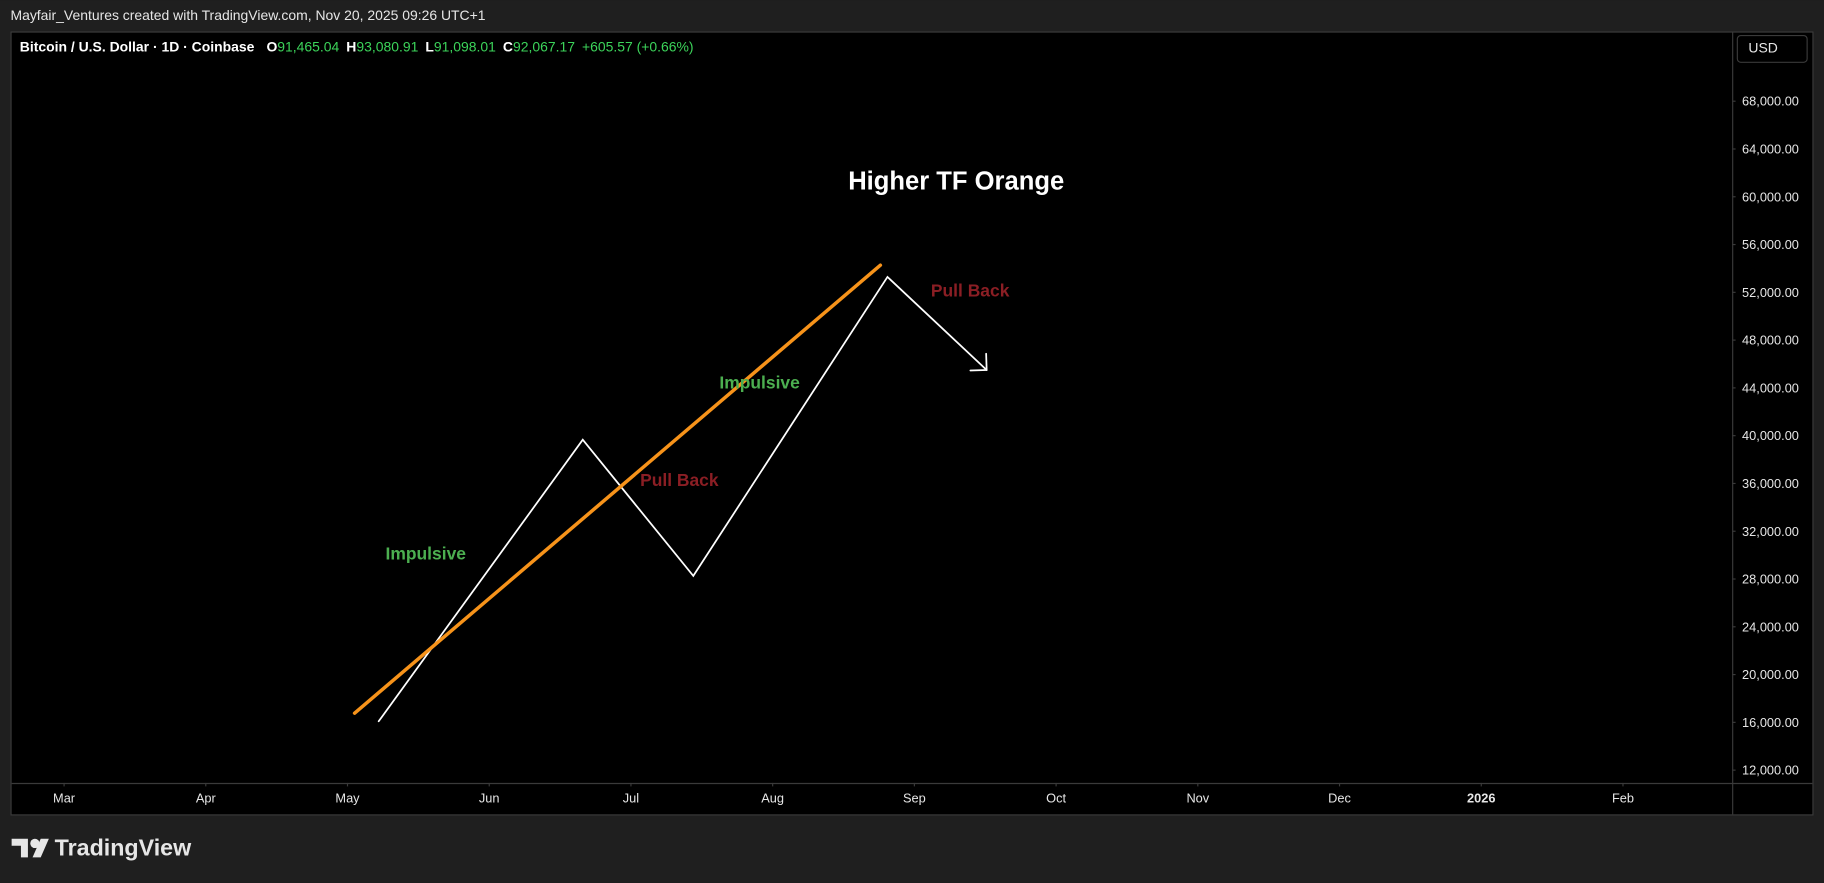 The width and height of the screenshot is (1824, 883). I want to click on x-tick-label: Feb, so click(1623, 798).